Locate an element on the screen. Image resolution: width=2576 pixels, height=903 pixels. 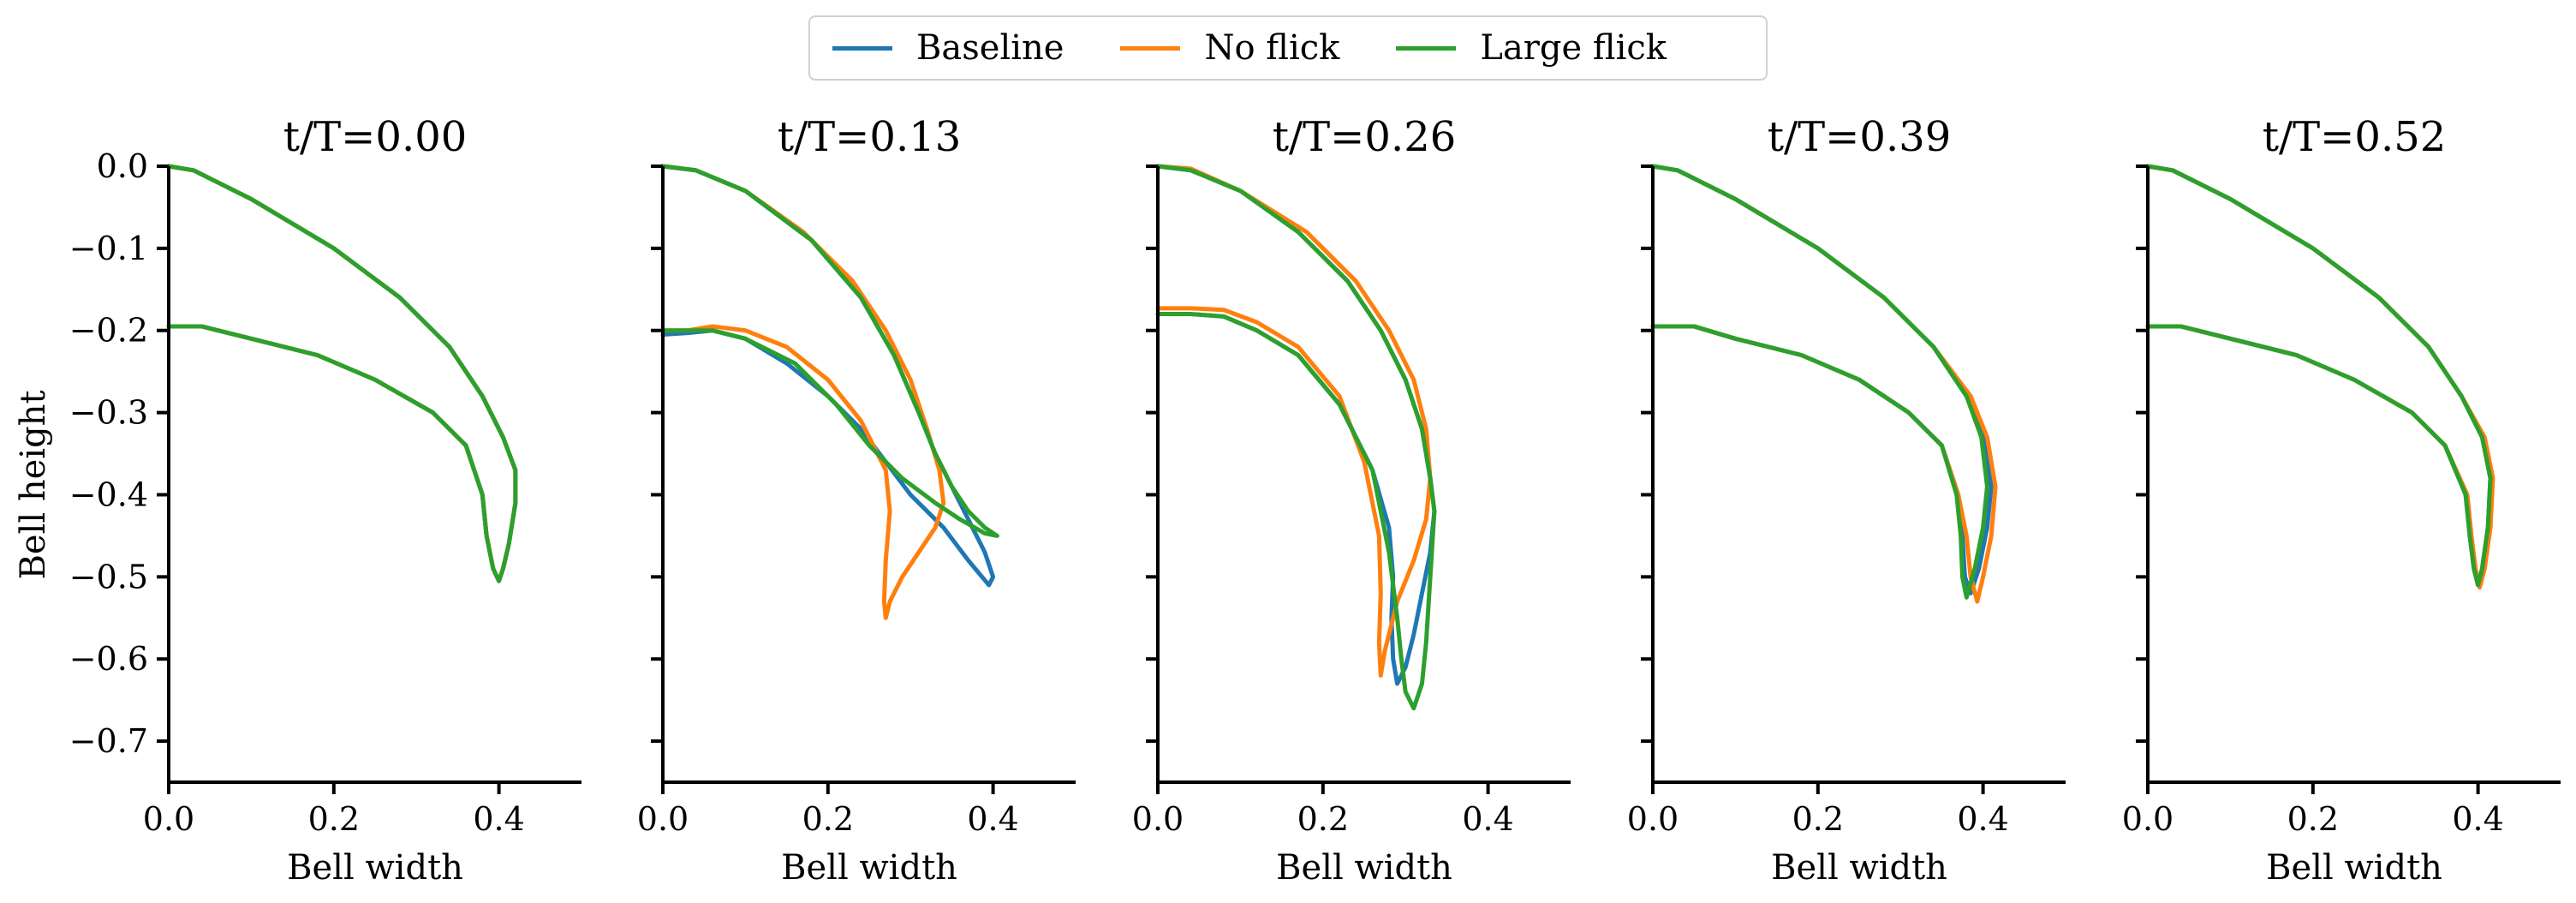
legend: Baseline No flick Large flick is located at coordinates (1288, 48).